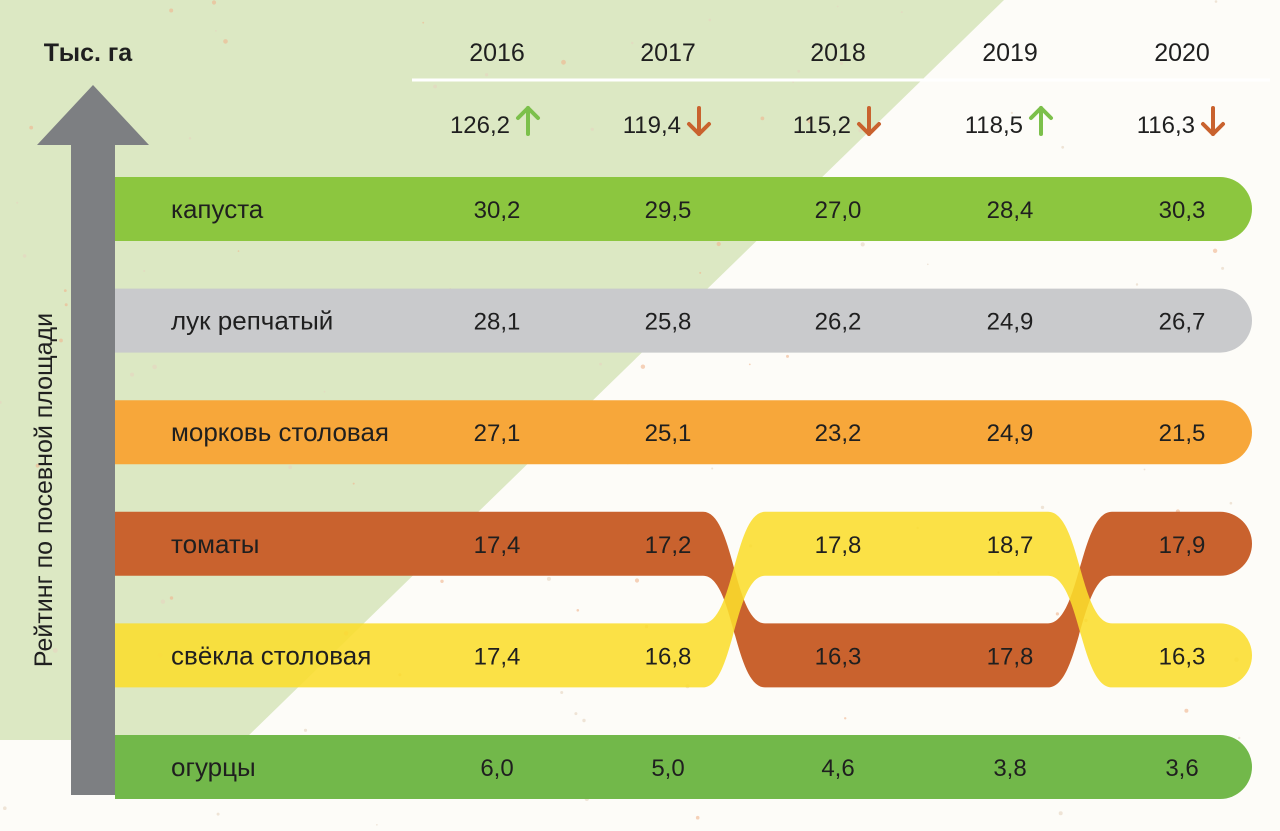  I want to click on crop-label: лук репчатый, so click(252, 321).